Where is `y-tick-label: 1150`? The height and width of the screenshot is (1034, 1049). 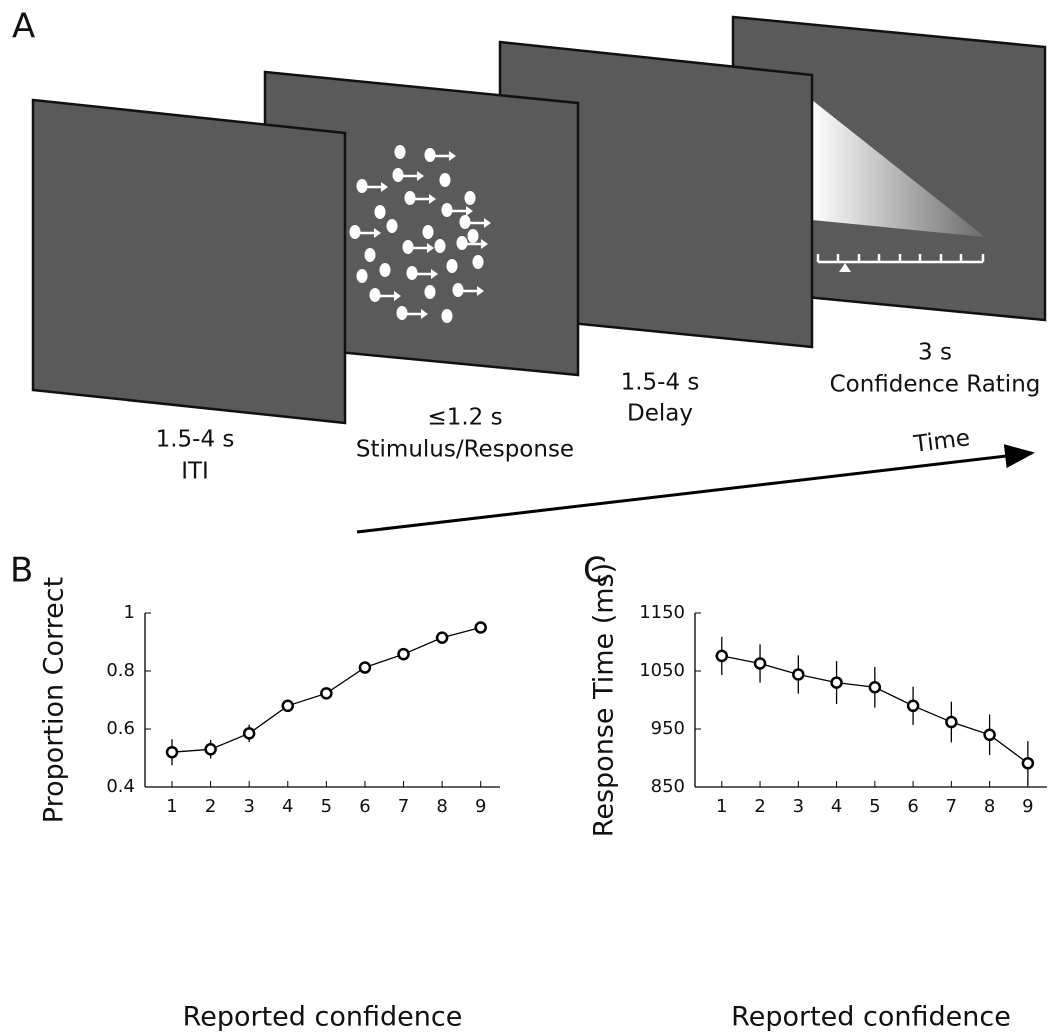
y-tick-label: 1150 is located at coordinates (662, 612).